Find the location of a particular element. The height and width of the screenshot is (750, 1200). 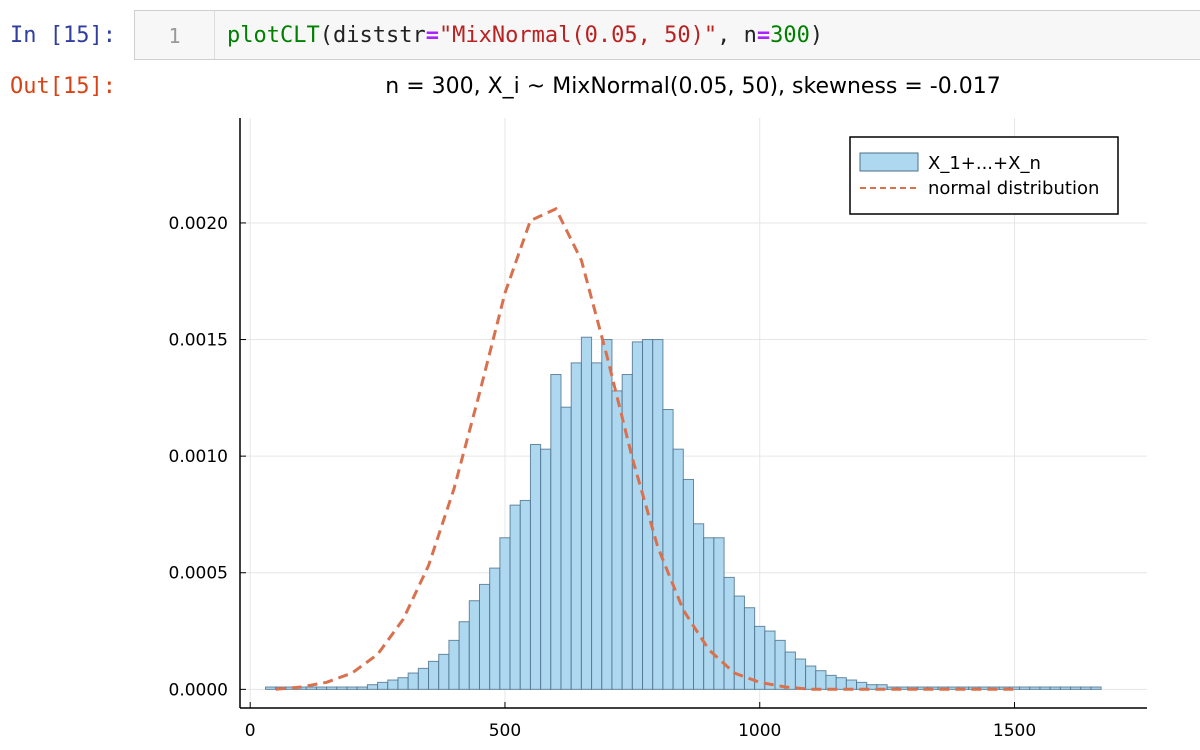

output-prompt: Out[15]: is located at coordinates (63, 86).